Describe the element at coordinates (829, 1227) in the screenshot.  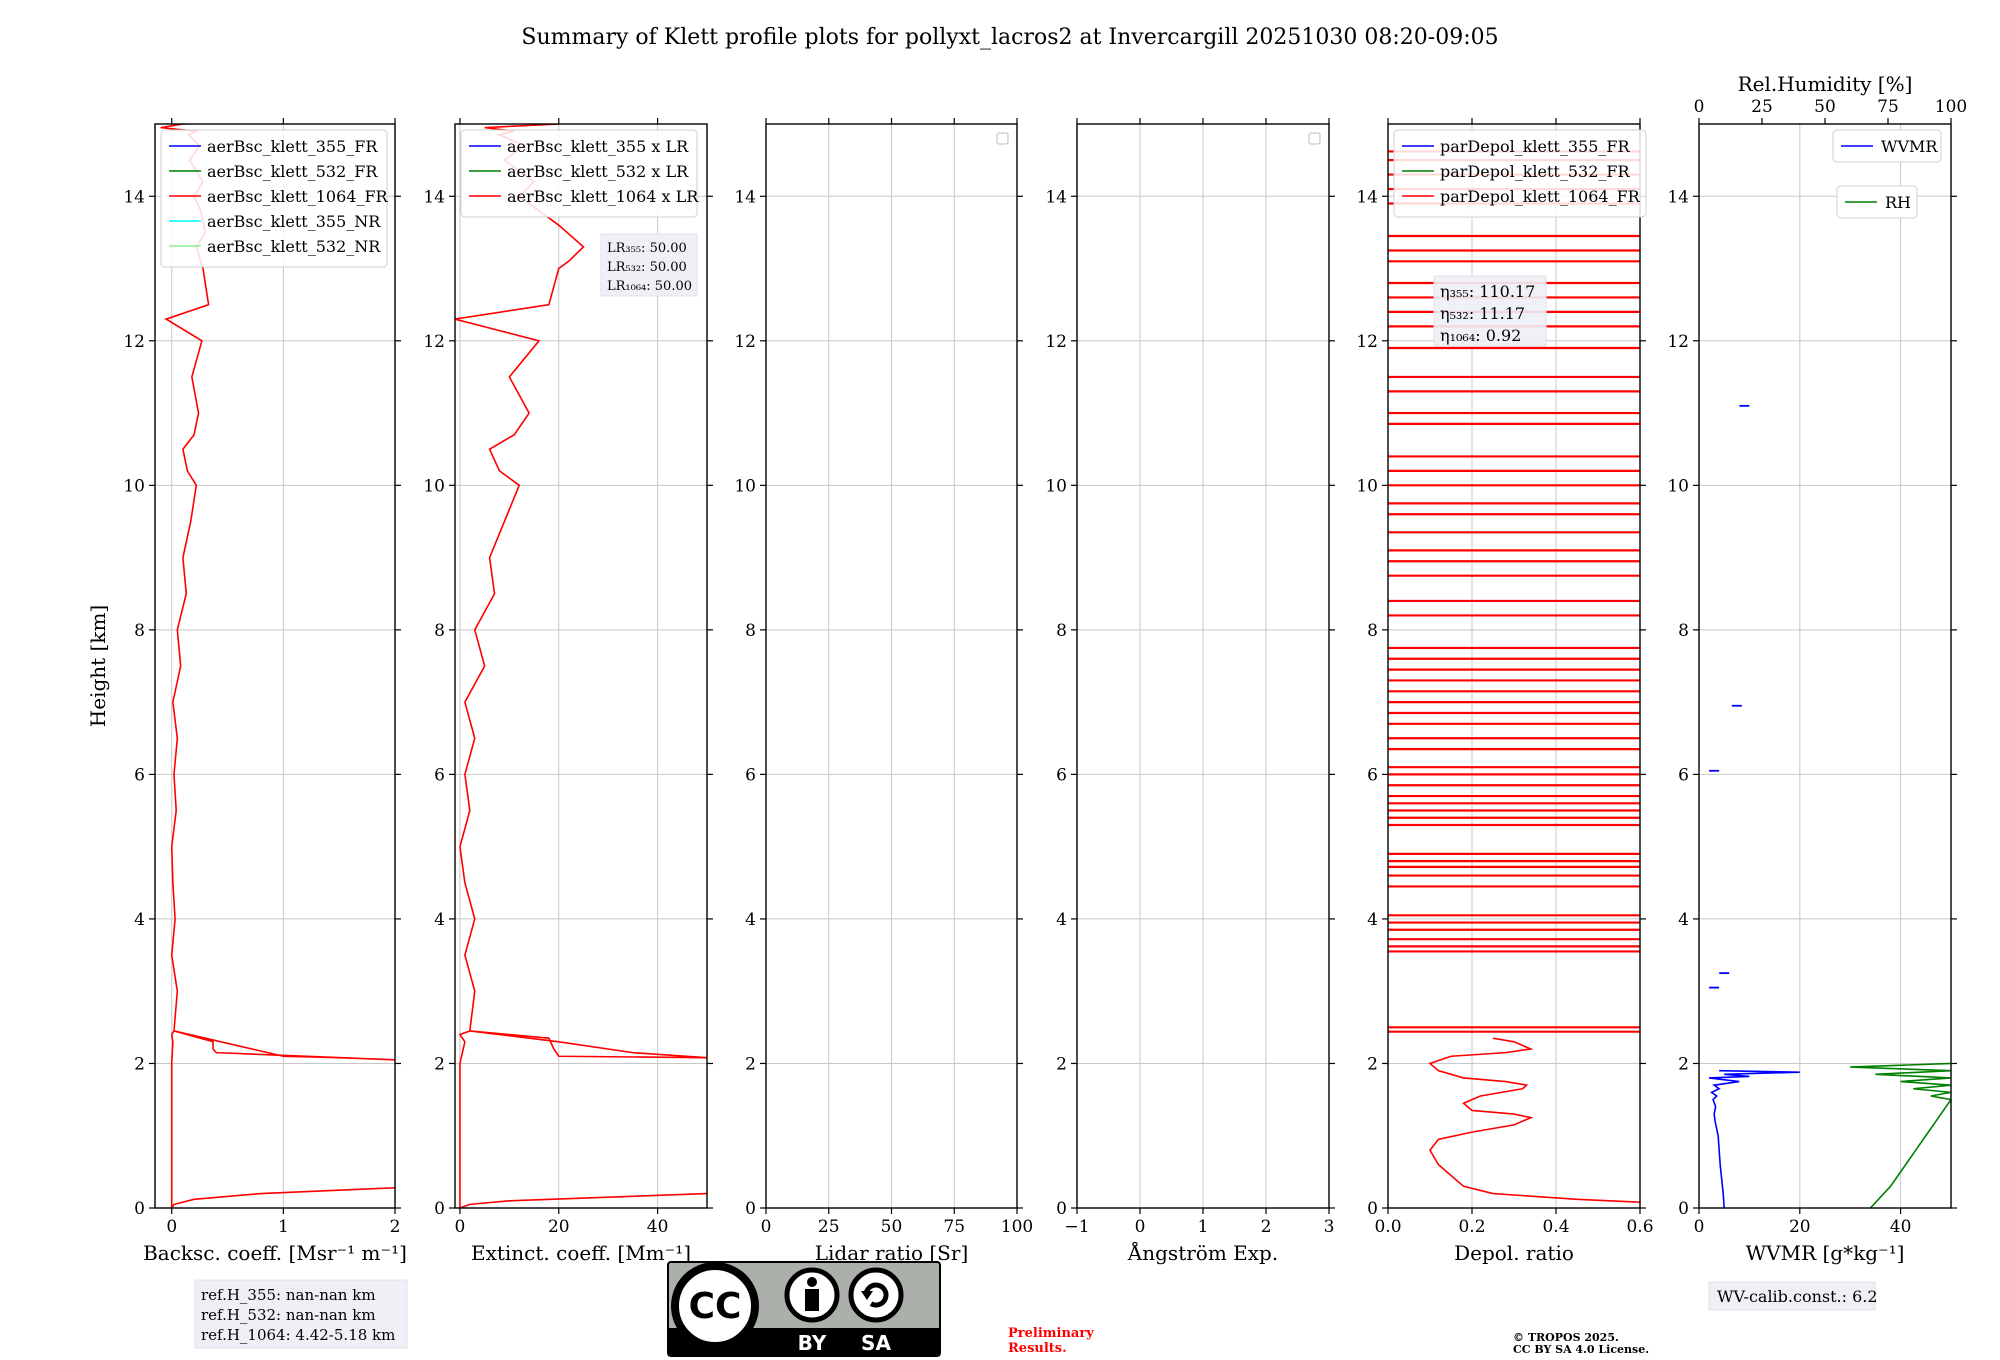
I see `x-tick-label: 25` at that location.